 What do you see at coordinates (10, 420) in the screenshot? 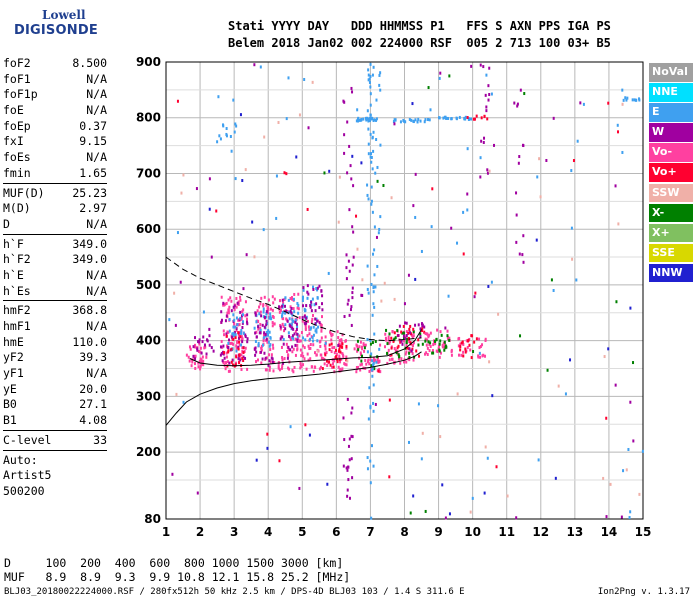
I see `param-label: B1` at bounding box center [10, 420].